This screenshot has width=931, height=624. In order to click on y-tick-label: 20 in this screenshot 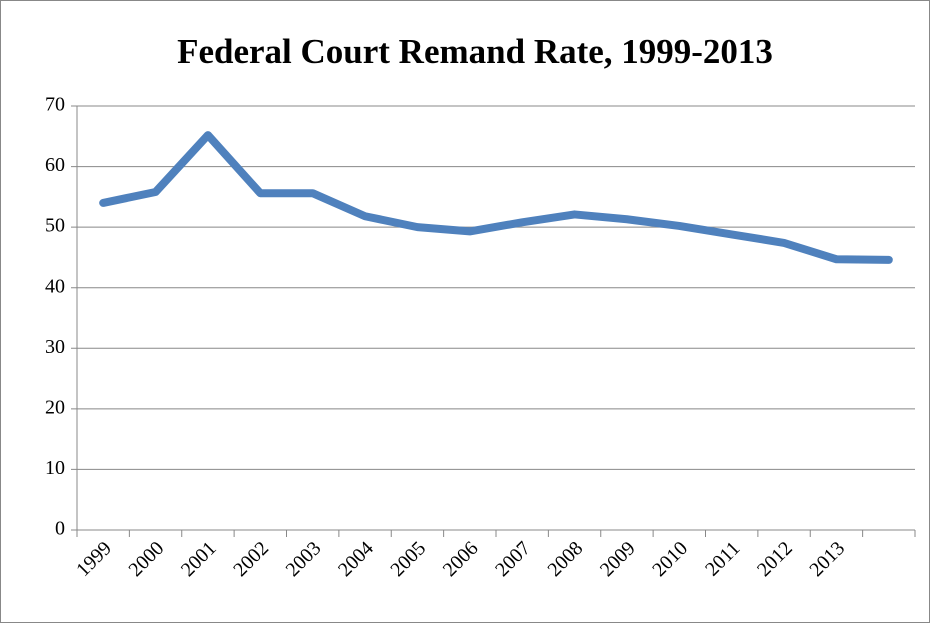, I will do `click(55, 407)`.